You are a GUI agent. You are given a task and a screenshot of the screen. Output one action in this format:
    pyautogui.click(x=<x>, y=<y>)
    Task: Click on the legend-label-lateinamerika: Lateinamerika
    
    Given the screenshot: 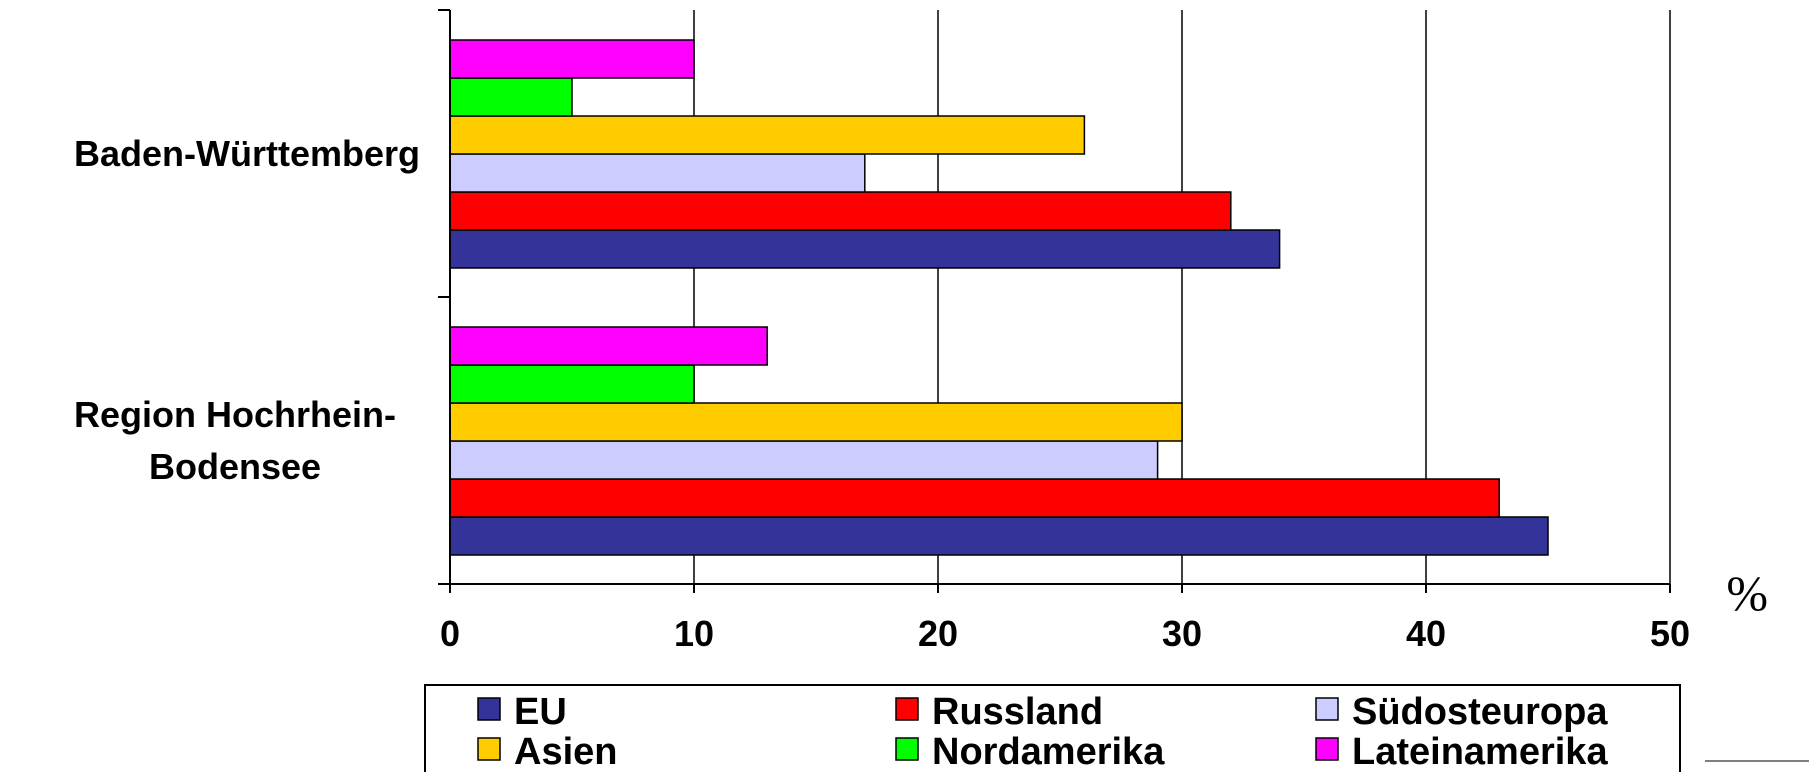 What is the action you would take?
    pyautogui.click(x=1480, y=751)
    